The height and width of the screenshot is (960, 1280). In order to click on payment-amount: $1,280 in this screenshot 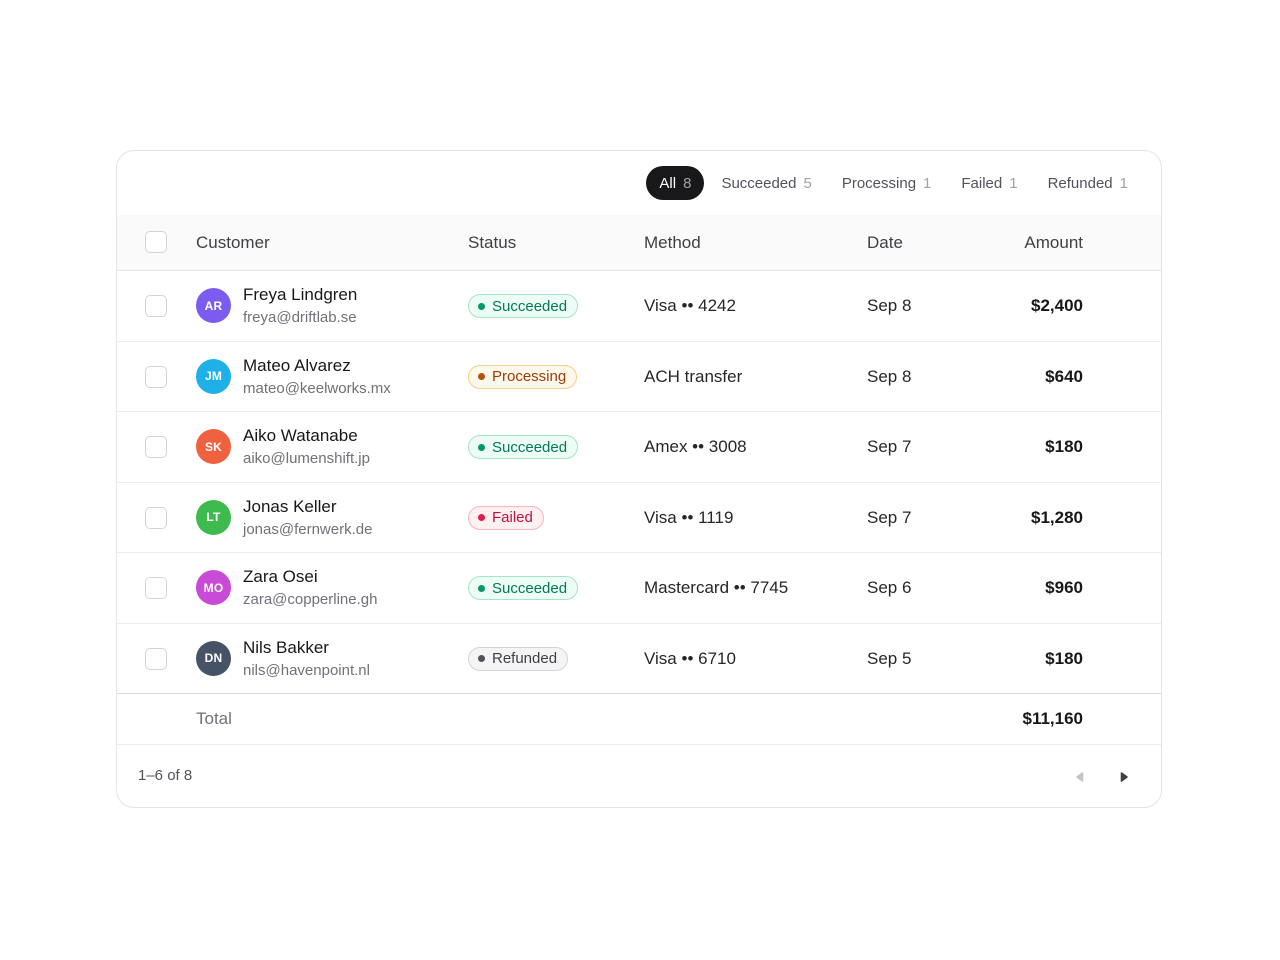, I will do `click(1057, 517)`.